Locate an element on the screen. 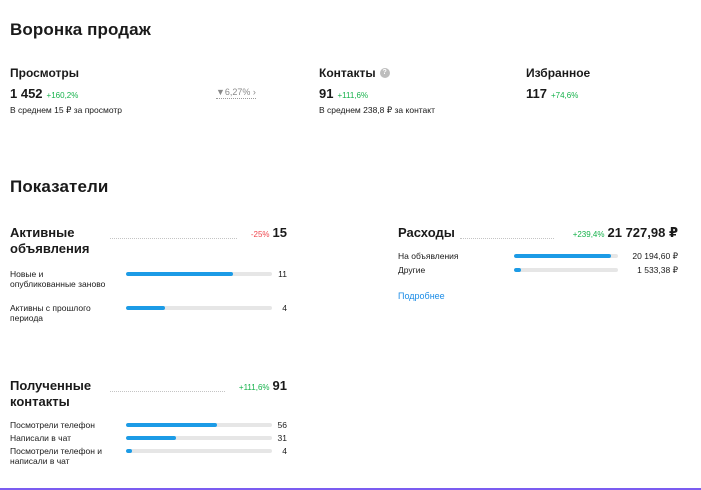  expenses-delta: +239,4% is located at coordinates (588, 234).